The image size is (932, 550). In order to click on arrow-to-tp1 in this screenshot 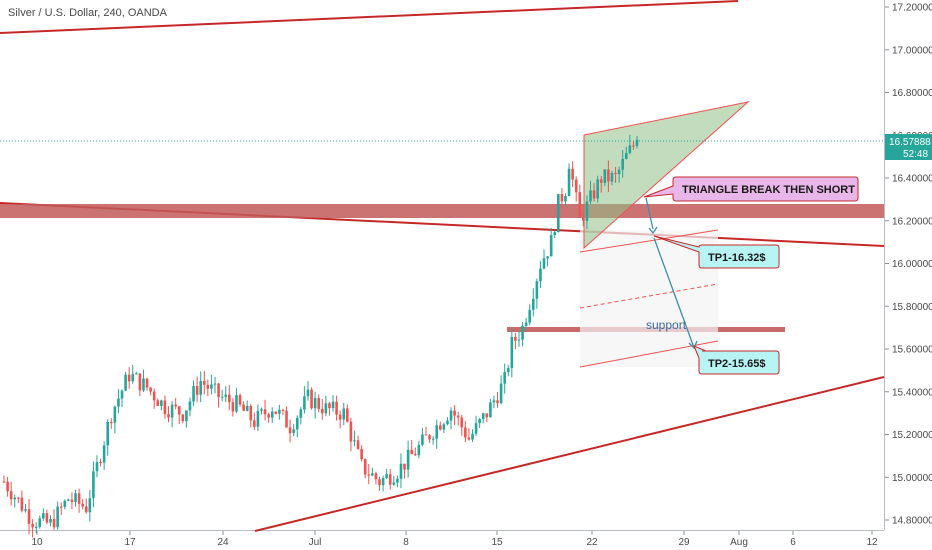, I will do `click(649, 213)`.